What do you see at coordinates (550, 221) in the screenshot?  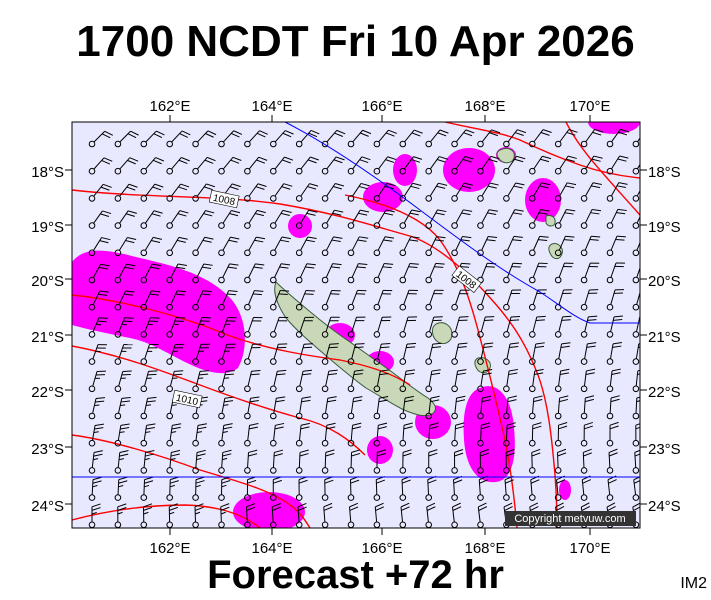 I see `vanuatu-island` at bounding box center [550, 221].